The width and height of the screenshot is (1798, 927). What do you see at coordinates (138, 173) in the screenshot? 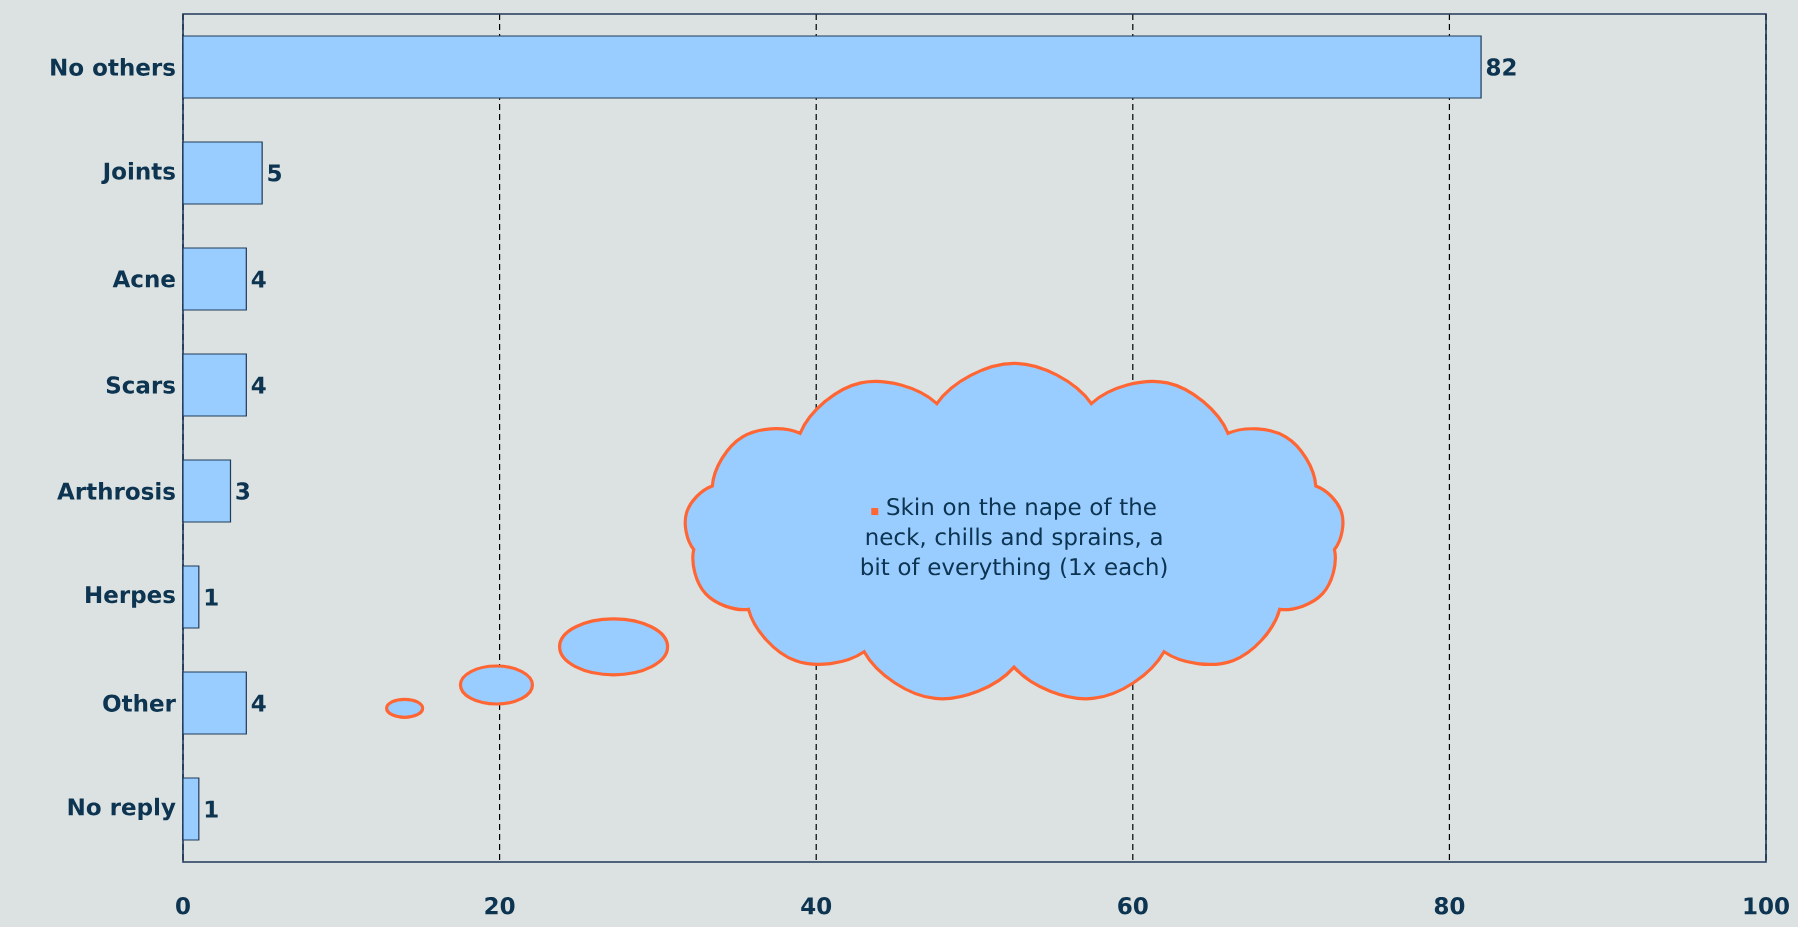
I see `y-tick-label: Joints` at bounding box center [138, 173].